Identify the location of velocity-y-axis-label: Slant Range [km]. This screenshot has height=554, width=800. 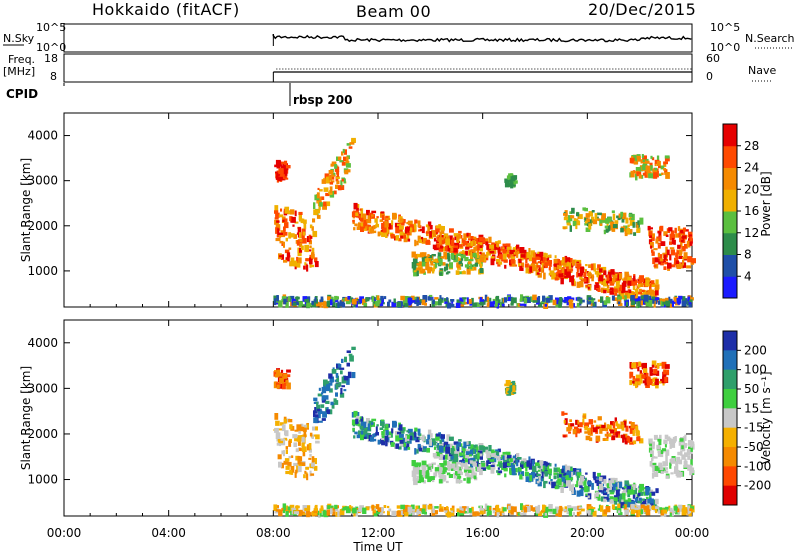
(26, 418).